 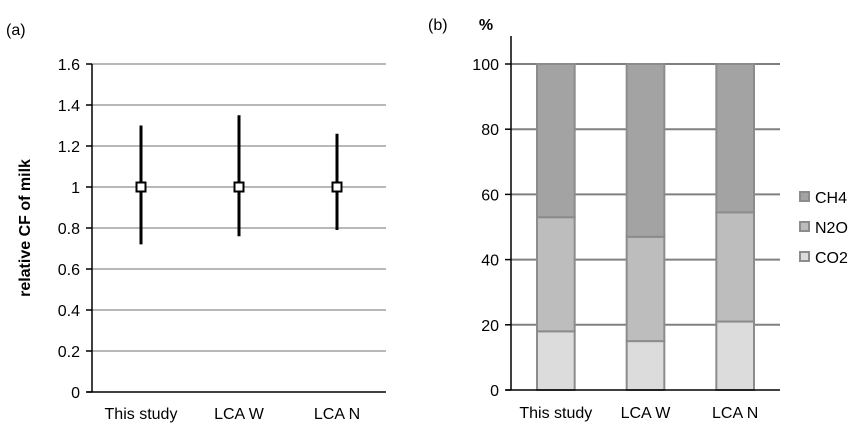 What do you see at coordinates (239, 180) in the screenshot?
I see `panel-a-error-bars` at bounding box center [239, 180].